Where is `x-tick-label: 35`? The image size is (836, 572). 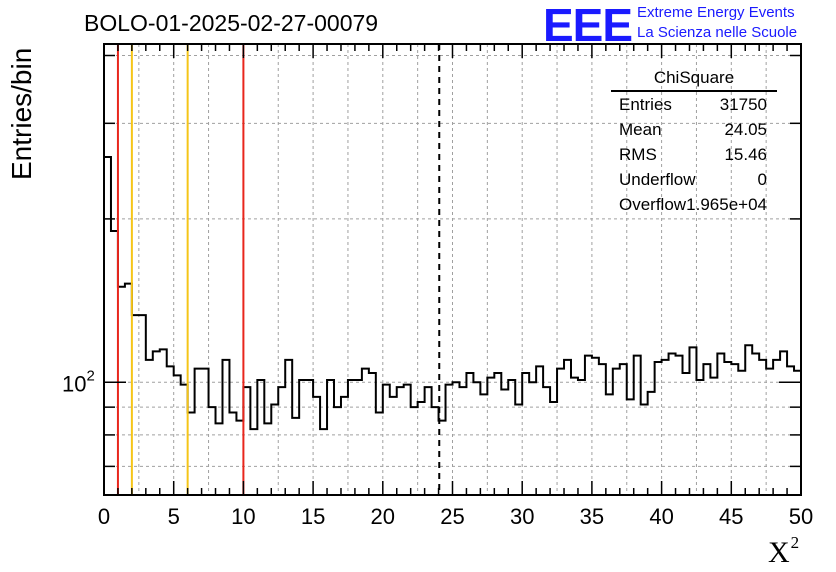
x-tick-label: 35 is located at coordinates (592, 516).